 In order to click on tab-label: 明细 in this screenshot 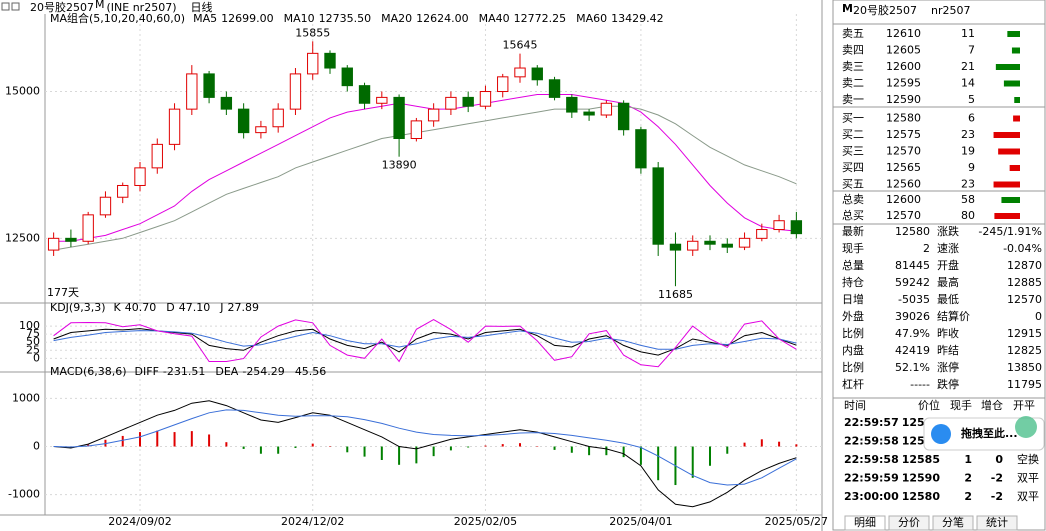, I will do `click(865, 522)`.